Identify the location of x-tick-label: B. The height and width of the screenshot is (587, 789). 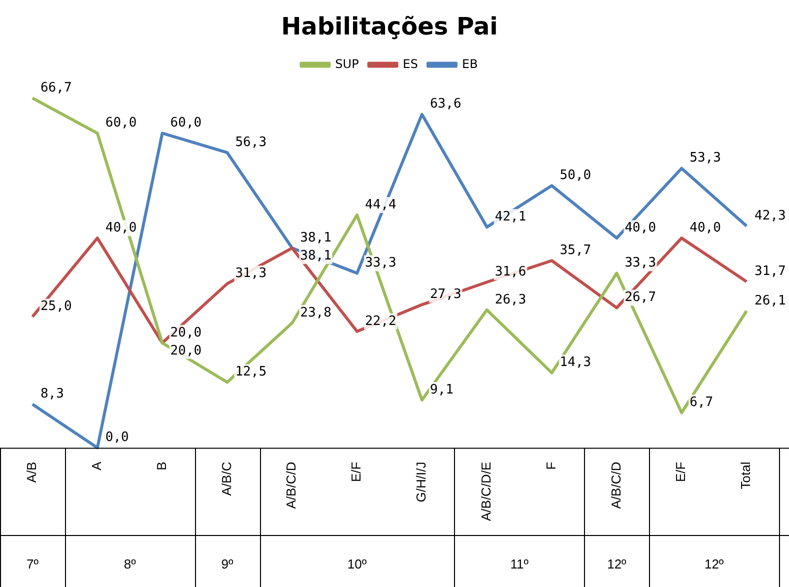
(161, 466).